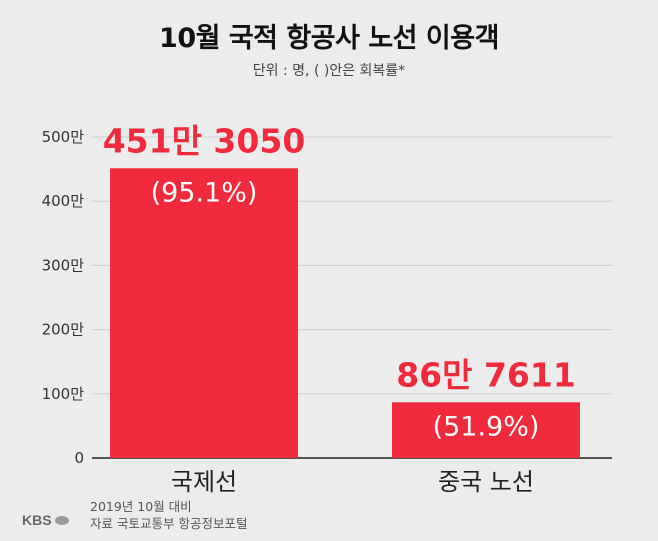 The width and height of the screenshot is (658, 541). Describe the element at coordinates (63, 330) in the screenshot. I see `y-tick-label: 200만` at that location.